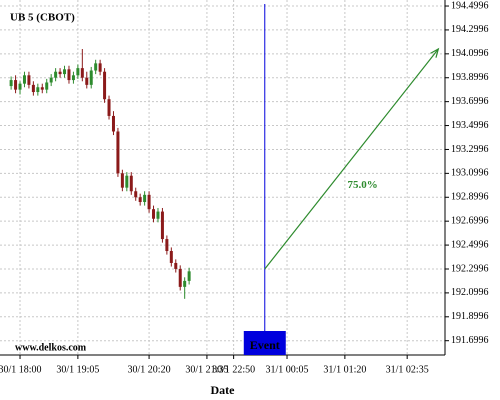  I want to click on x-tick-label: 30/1 19:05, so click(77, 369).